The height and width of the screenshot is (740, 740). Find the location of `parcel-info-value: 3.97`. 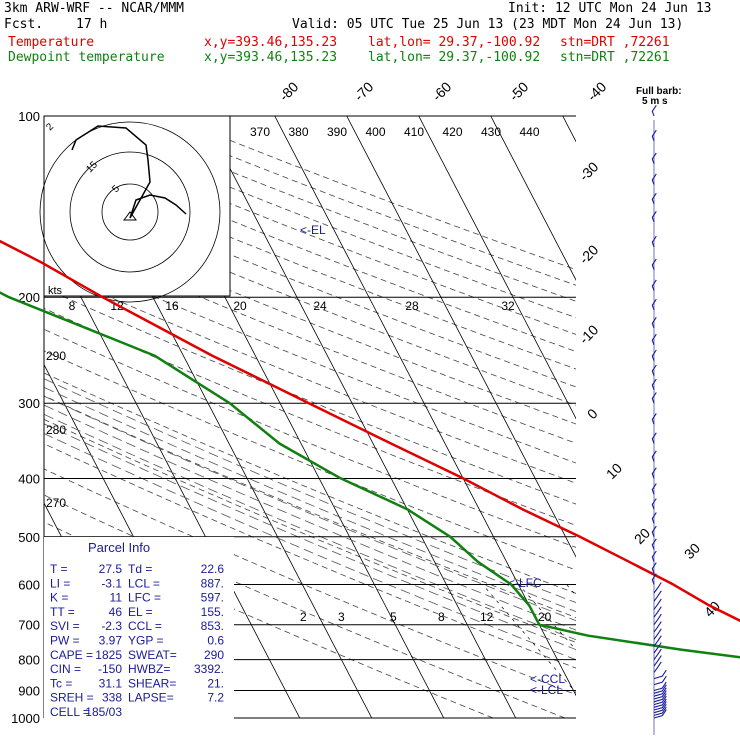

parcel-info-value: 3.97 is located at coordinates (111, 641).